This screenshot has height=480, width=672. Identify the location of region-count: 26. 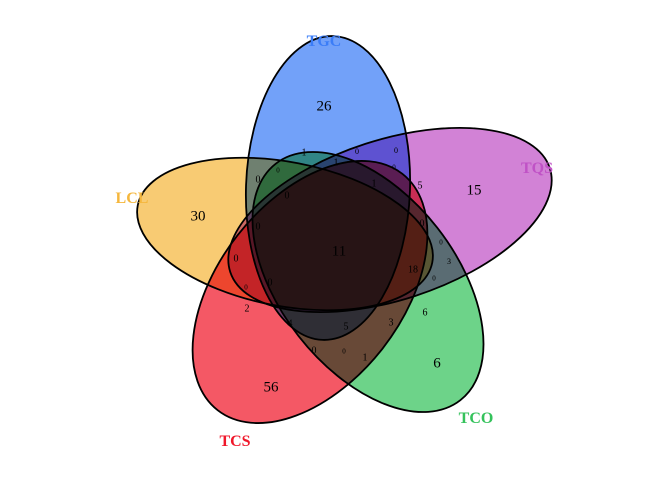
(325, 106).